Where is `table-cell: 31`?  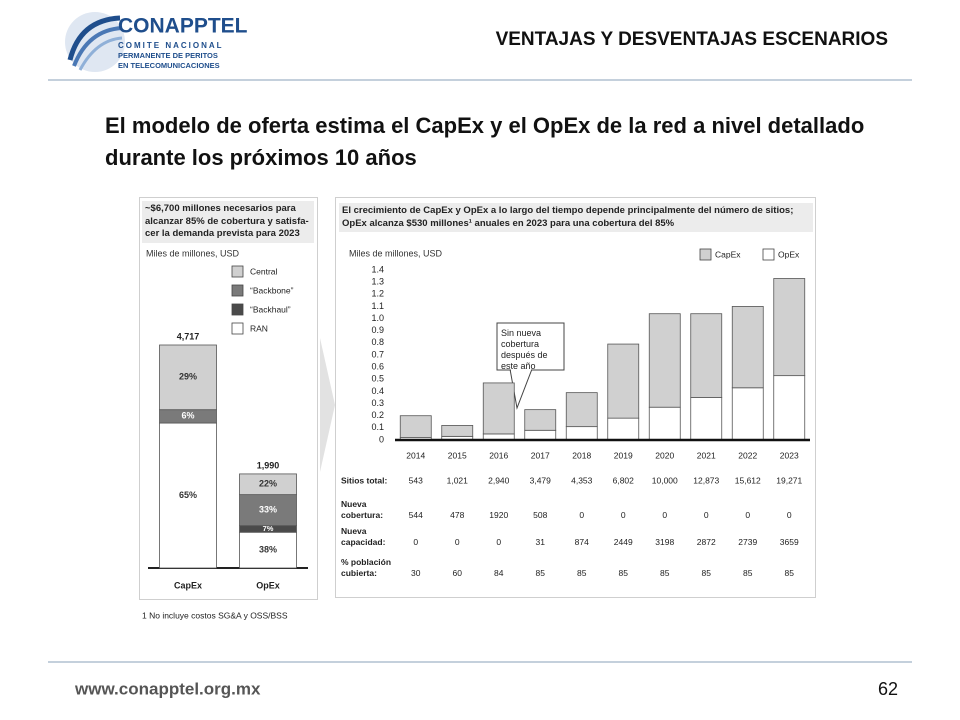 table-cell: 31 is located at coordinates (541, 542).